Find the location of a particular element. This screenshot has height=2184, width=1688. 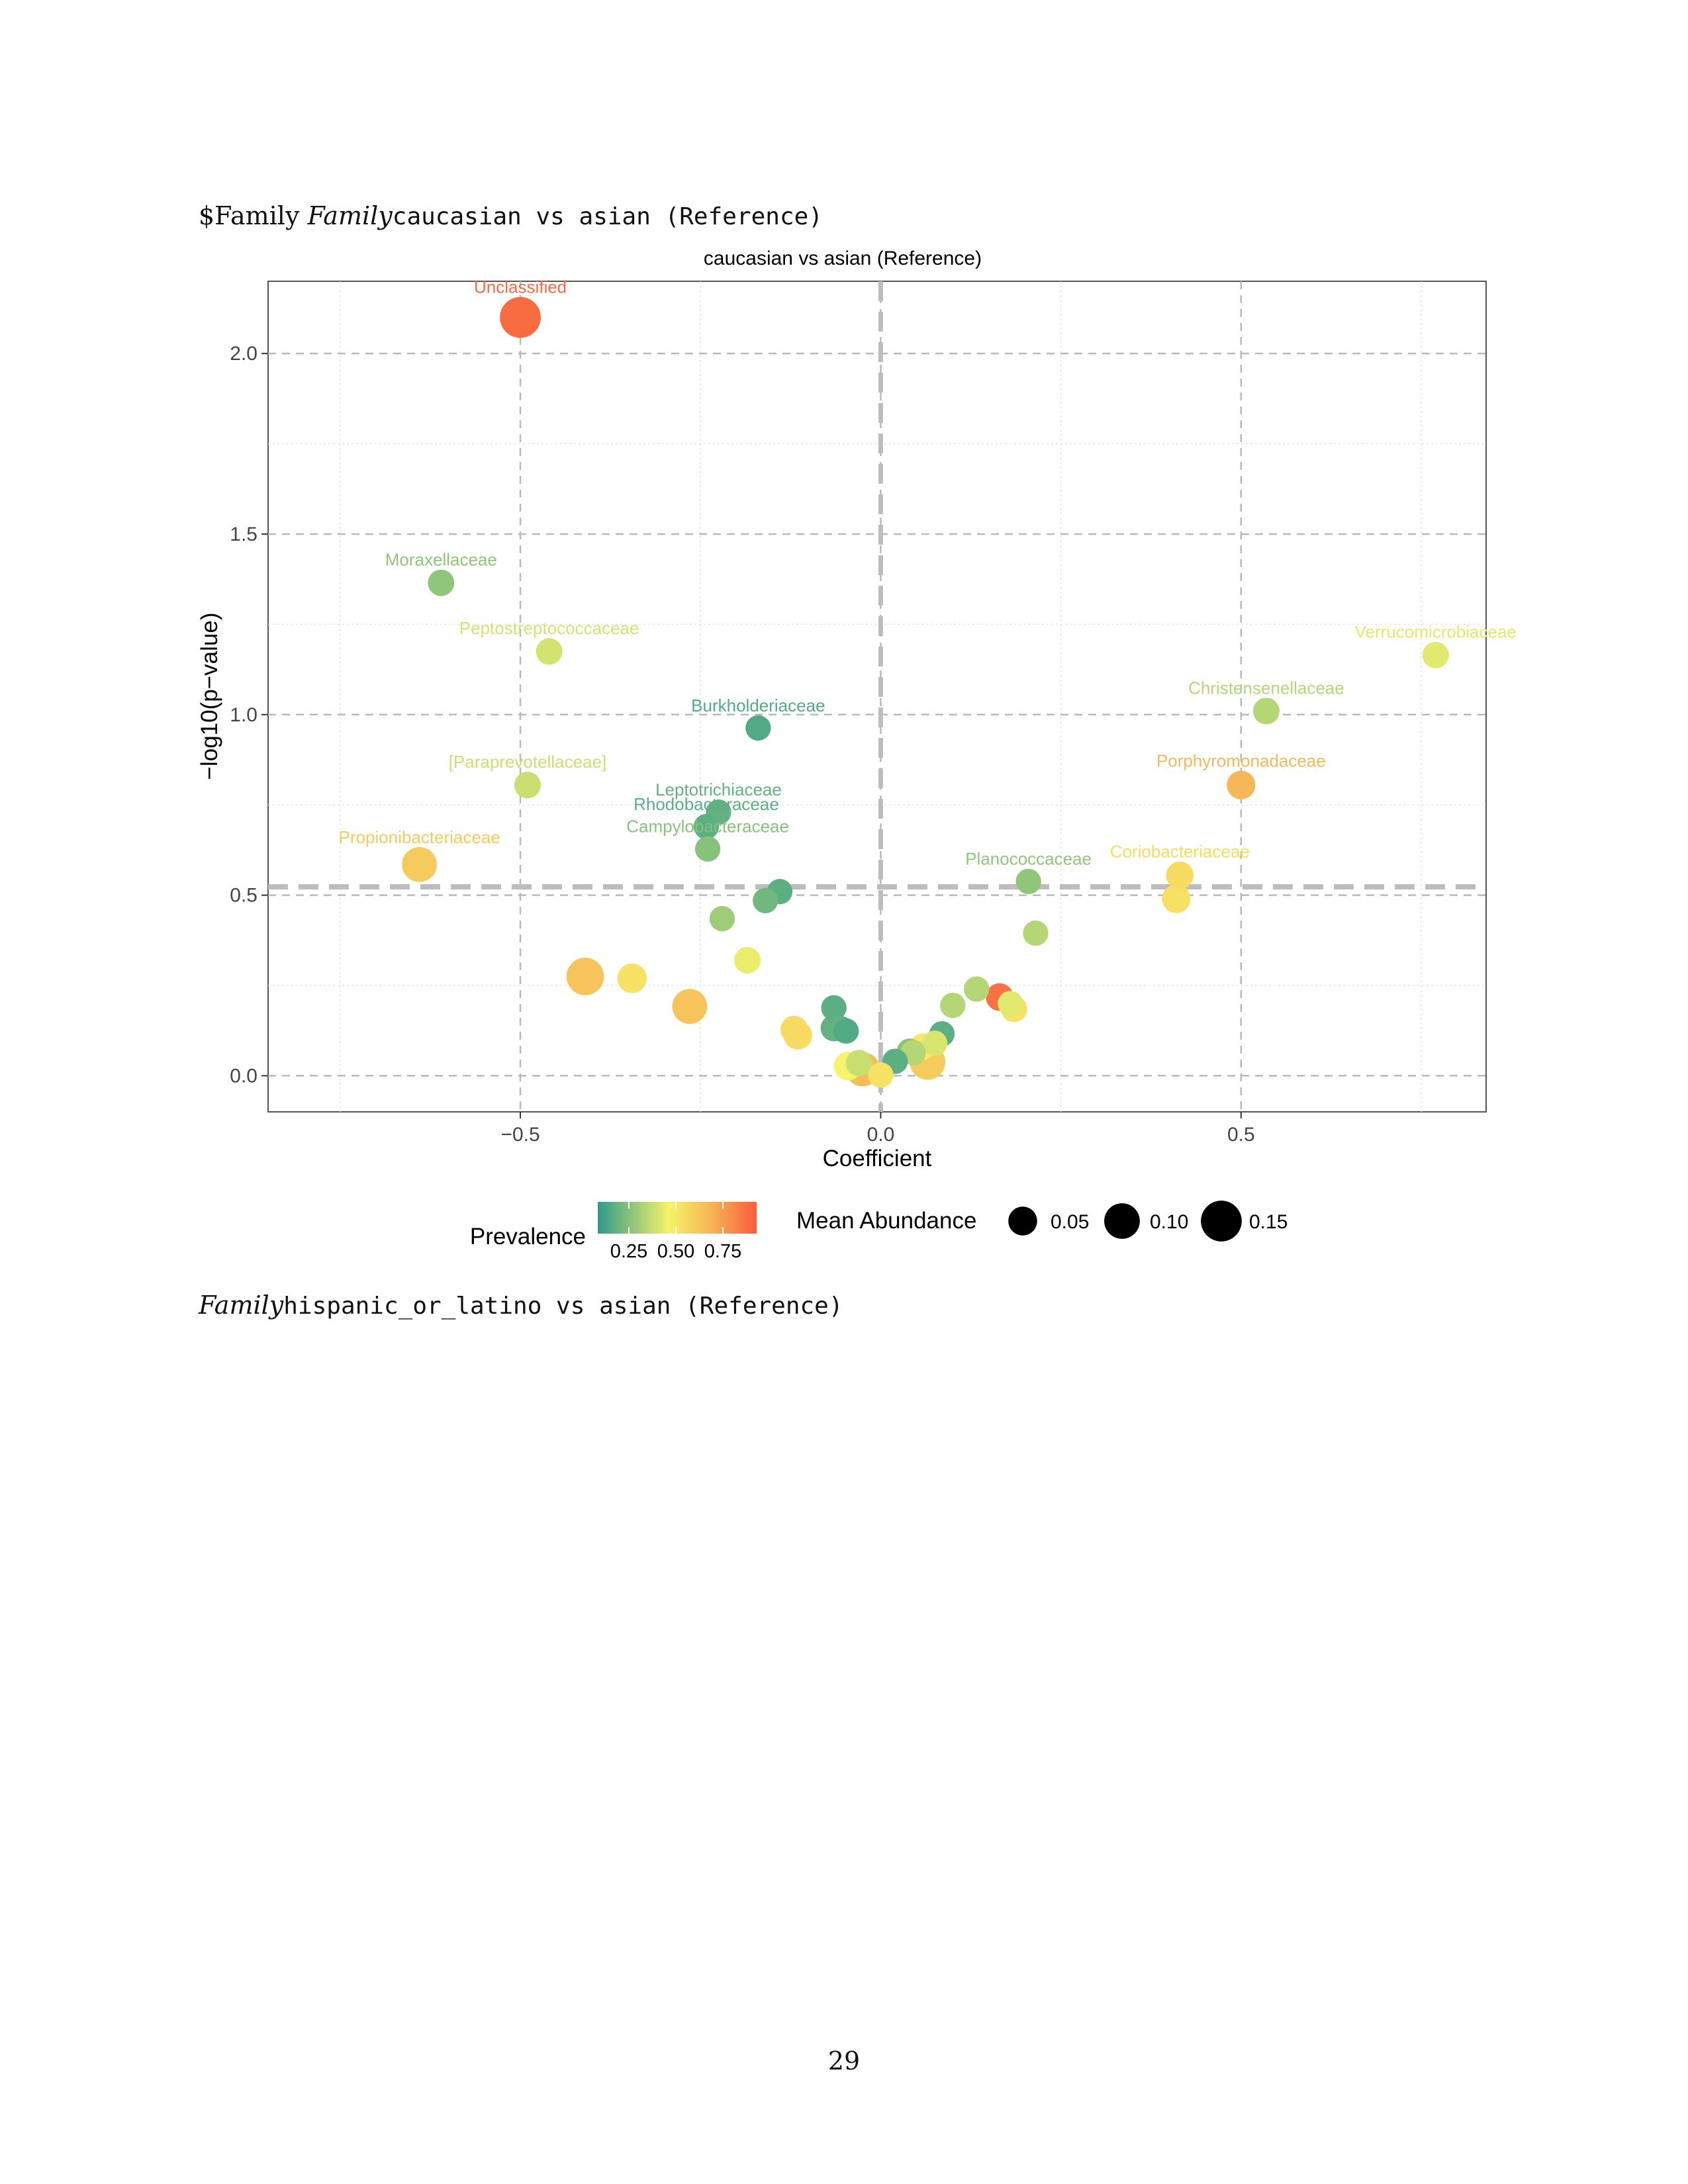

size-legend-label: 0.15 is located at coordinates (1268, 1222).